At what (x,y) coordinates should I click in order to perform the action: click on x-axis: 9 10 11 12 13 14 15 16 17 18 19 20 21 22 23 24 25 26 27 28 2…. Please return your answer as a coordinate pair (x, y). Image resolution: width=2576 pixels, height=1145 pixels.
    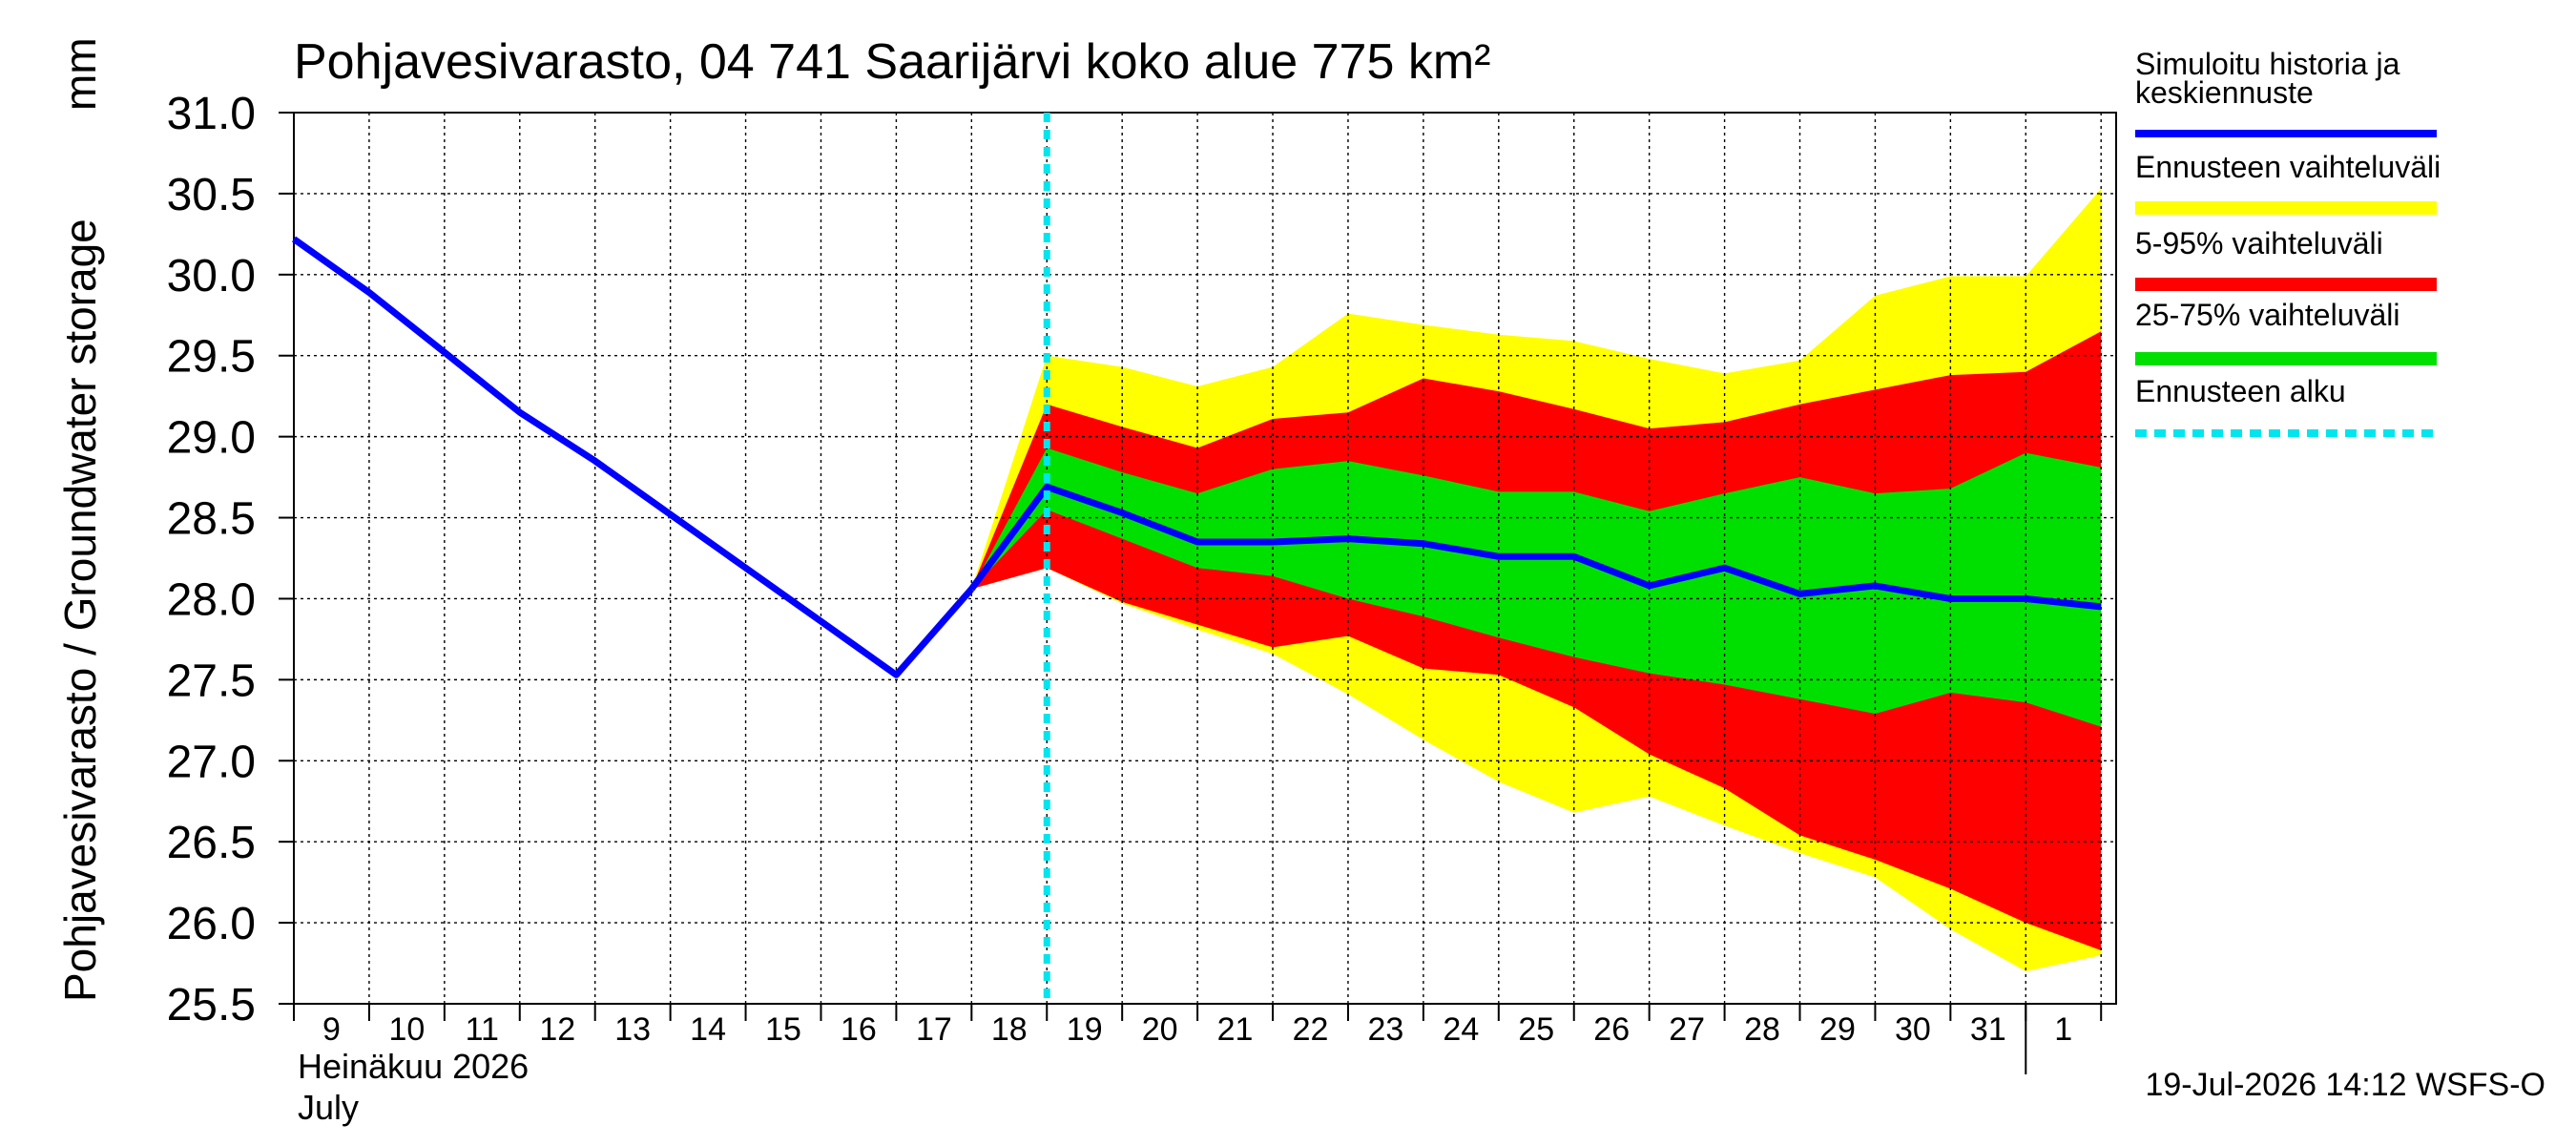
    Looking at the image, I should click on (1198, 1039).